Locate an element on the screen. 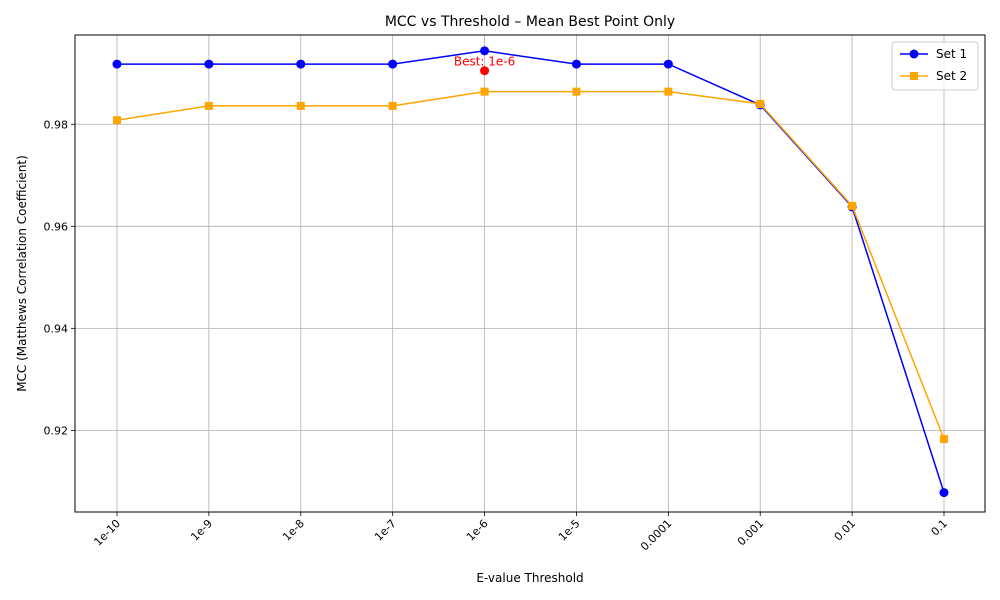 This screenshot has width=1000, height=600. y-tick-label: 0.92 is located at coordinates (56, 430).